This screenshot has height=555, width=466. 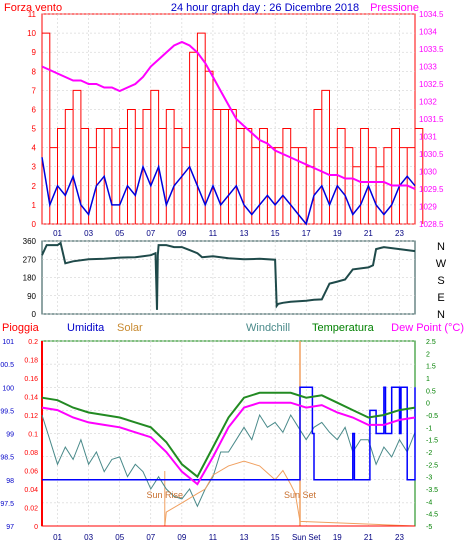 What do you see at coordinates (431, 14) in the screenshot?
I see `pressure-tick-label: 1034.5` at bounding box center [431, 14].